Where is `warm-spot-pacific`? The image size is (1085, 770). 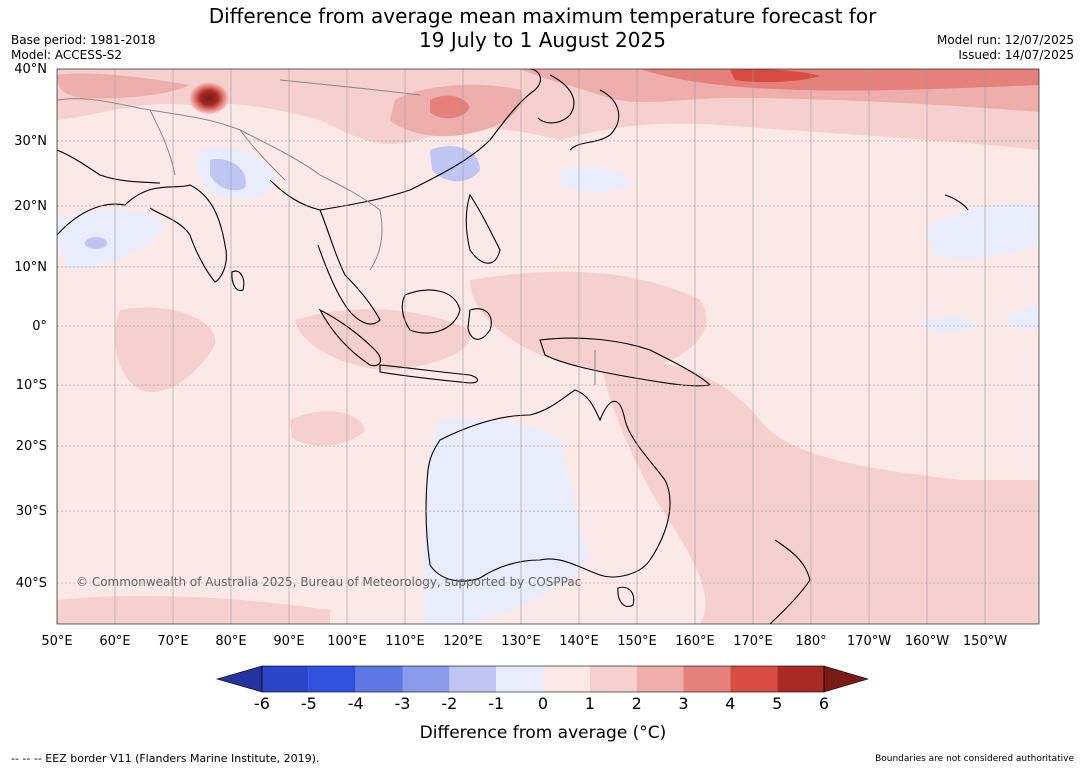
warm-spot-pacific is located at coordinates (775, 76).